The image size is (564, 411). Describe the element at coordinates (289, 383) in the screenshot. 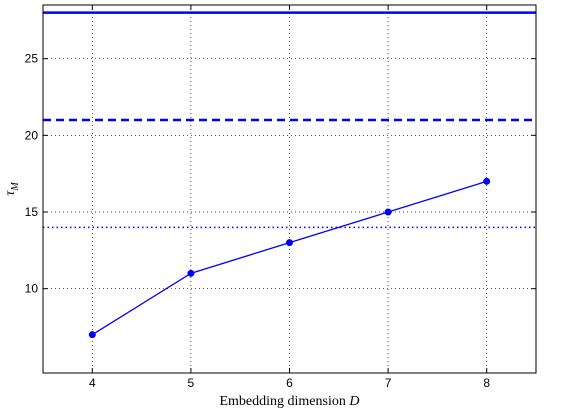

I see `x-tick-label: 6` at that location.